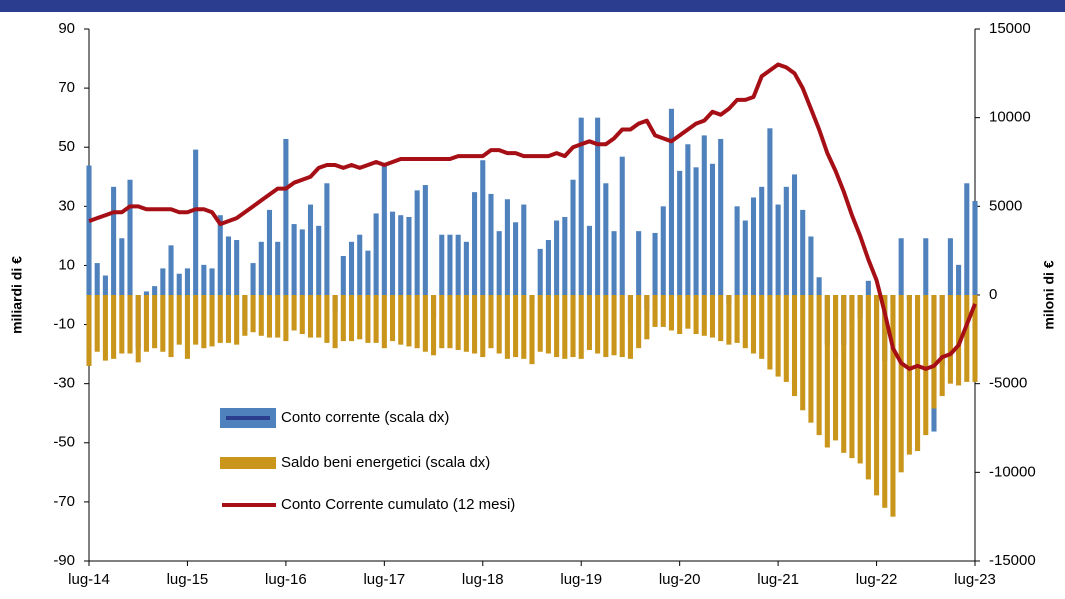  I want to click on y2-tick-label: 5000, so click(1005, 205).